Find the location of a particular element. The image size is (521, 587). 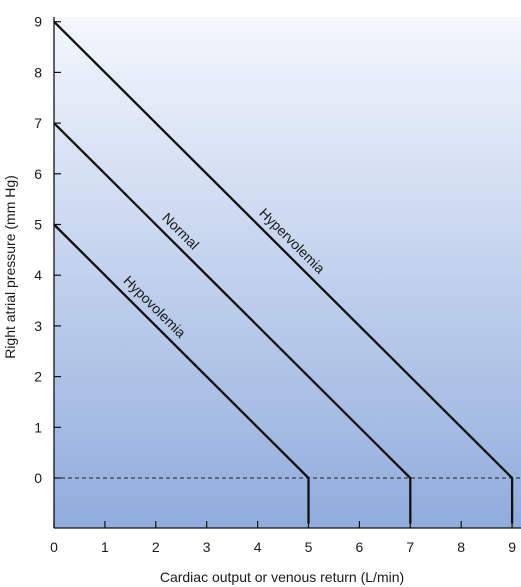

y-tick-label: 9 is located at coordinates (38, 22).